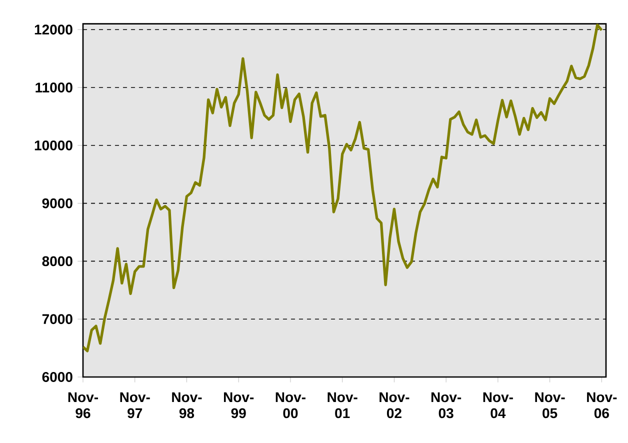  I want to click on x-tick-label: Nov-03, so click(446, 405).